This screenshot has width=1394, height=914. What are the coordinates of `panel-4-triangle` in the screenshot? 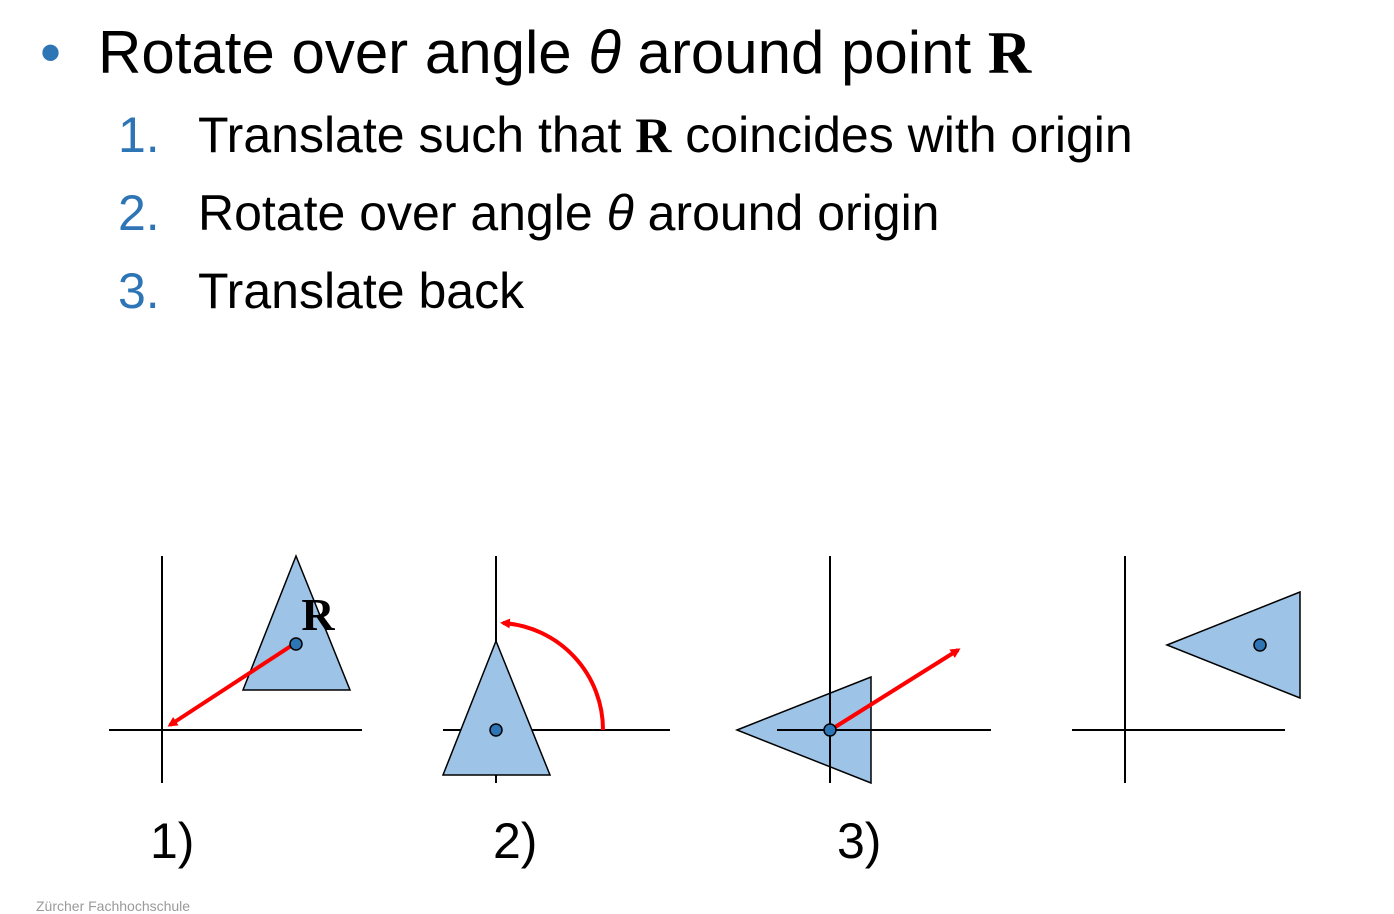 It's located at (1232, 645).